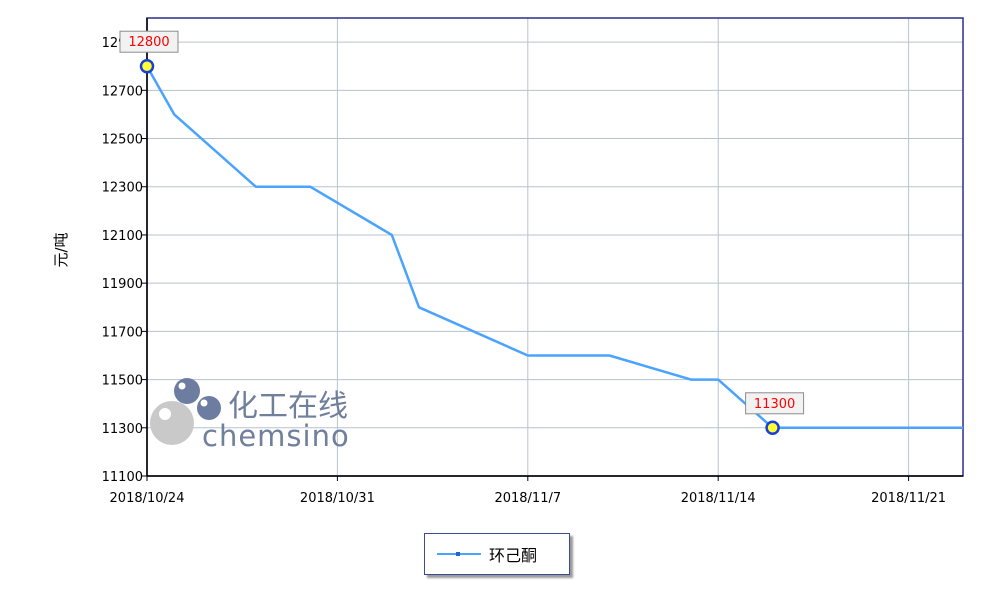  What do you see at coordinates (122, 236) in the screenshot?
I see `y-tick-label: 12100` at bounding box center [122, 236].